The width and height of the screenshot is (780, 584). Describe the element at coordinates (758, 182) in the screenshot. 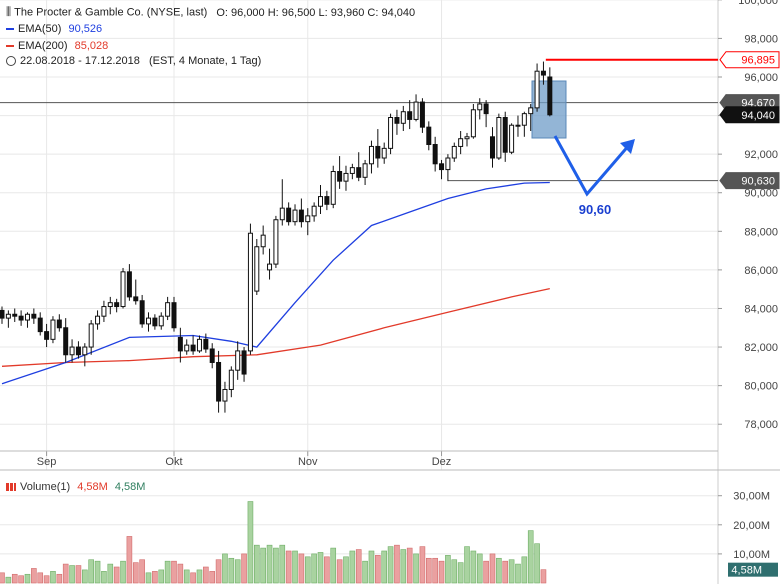

I see `price-badge-label: 90,630` at that location.